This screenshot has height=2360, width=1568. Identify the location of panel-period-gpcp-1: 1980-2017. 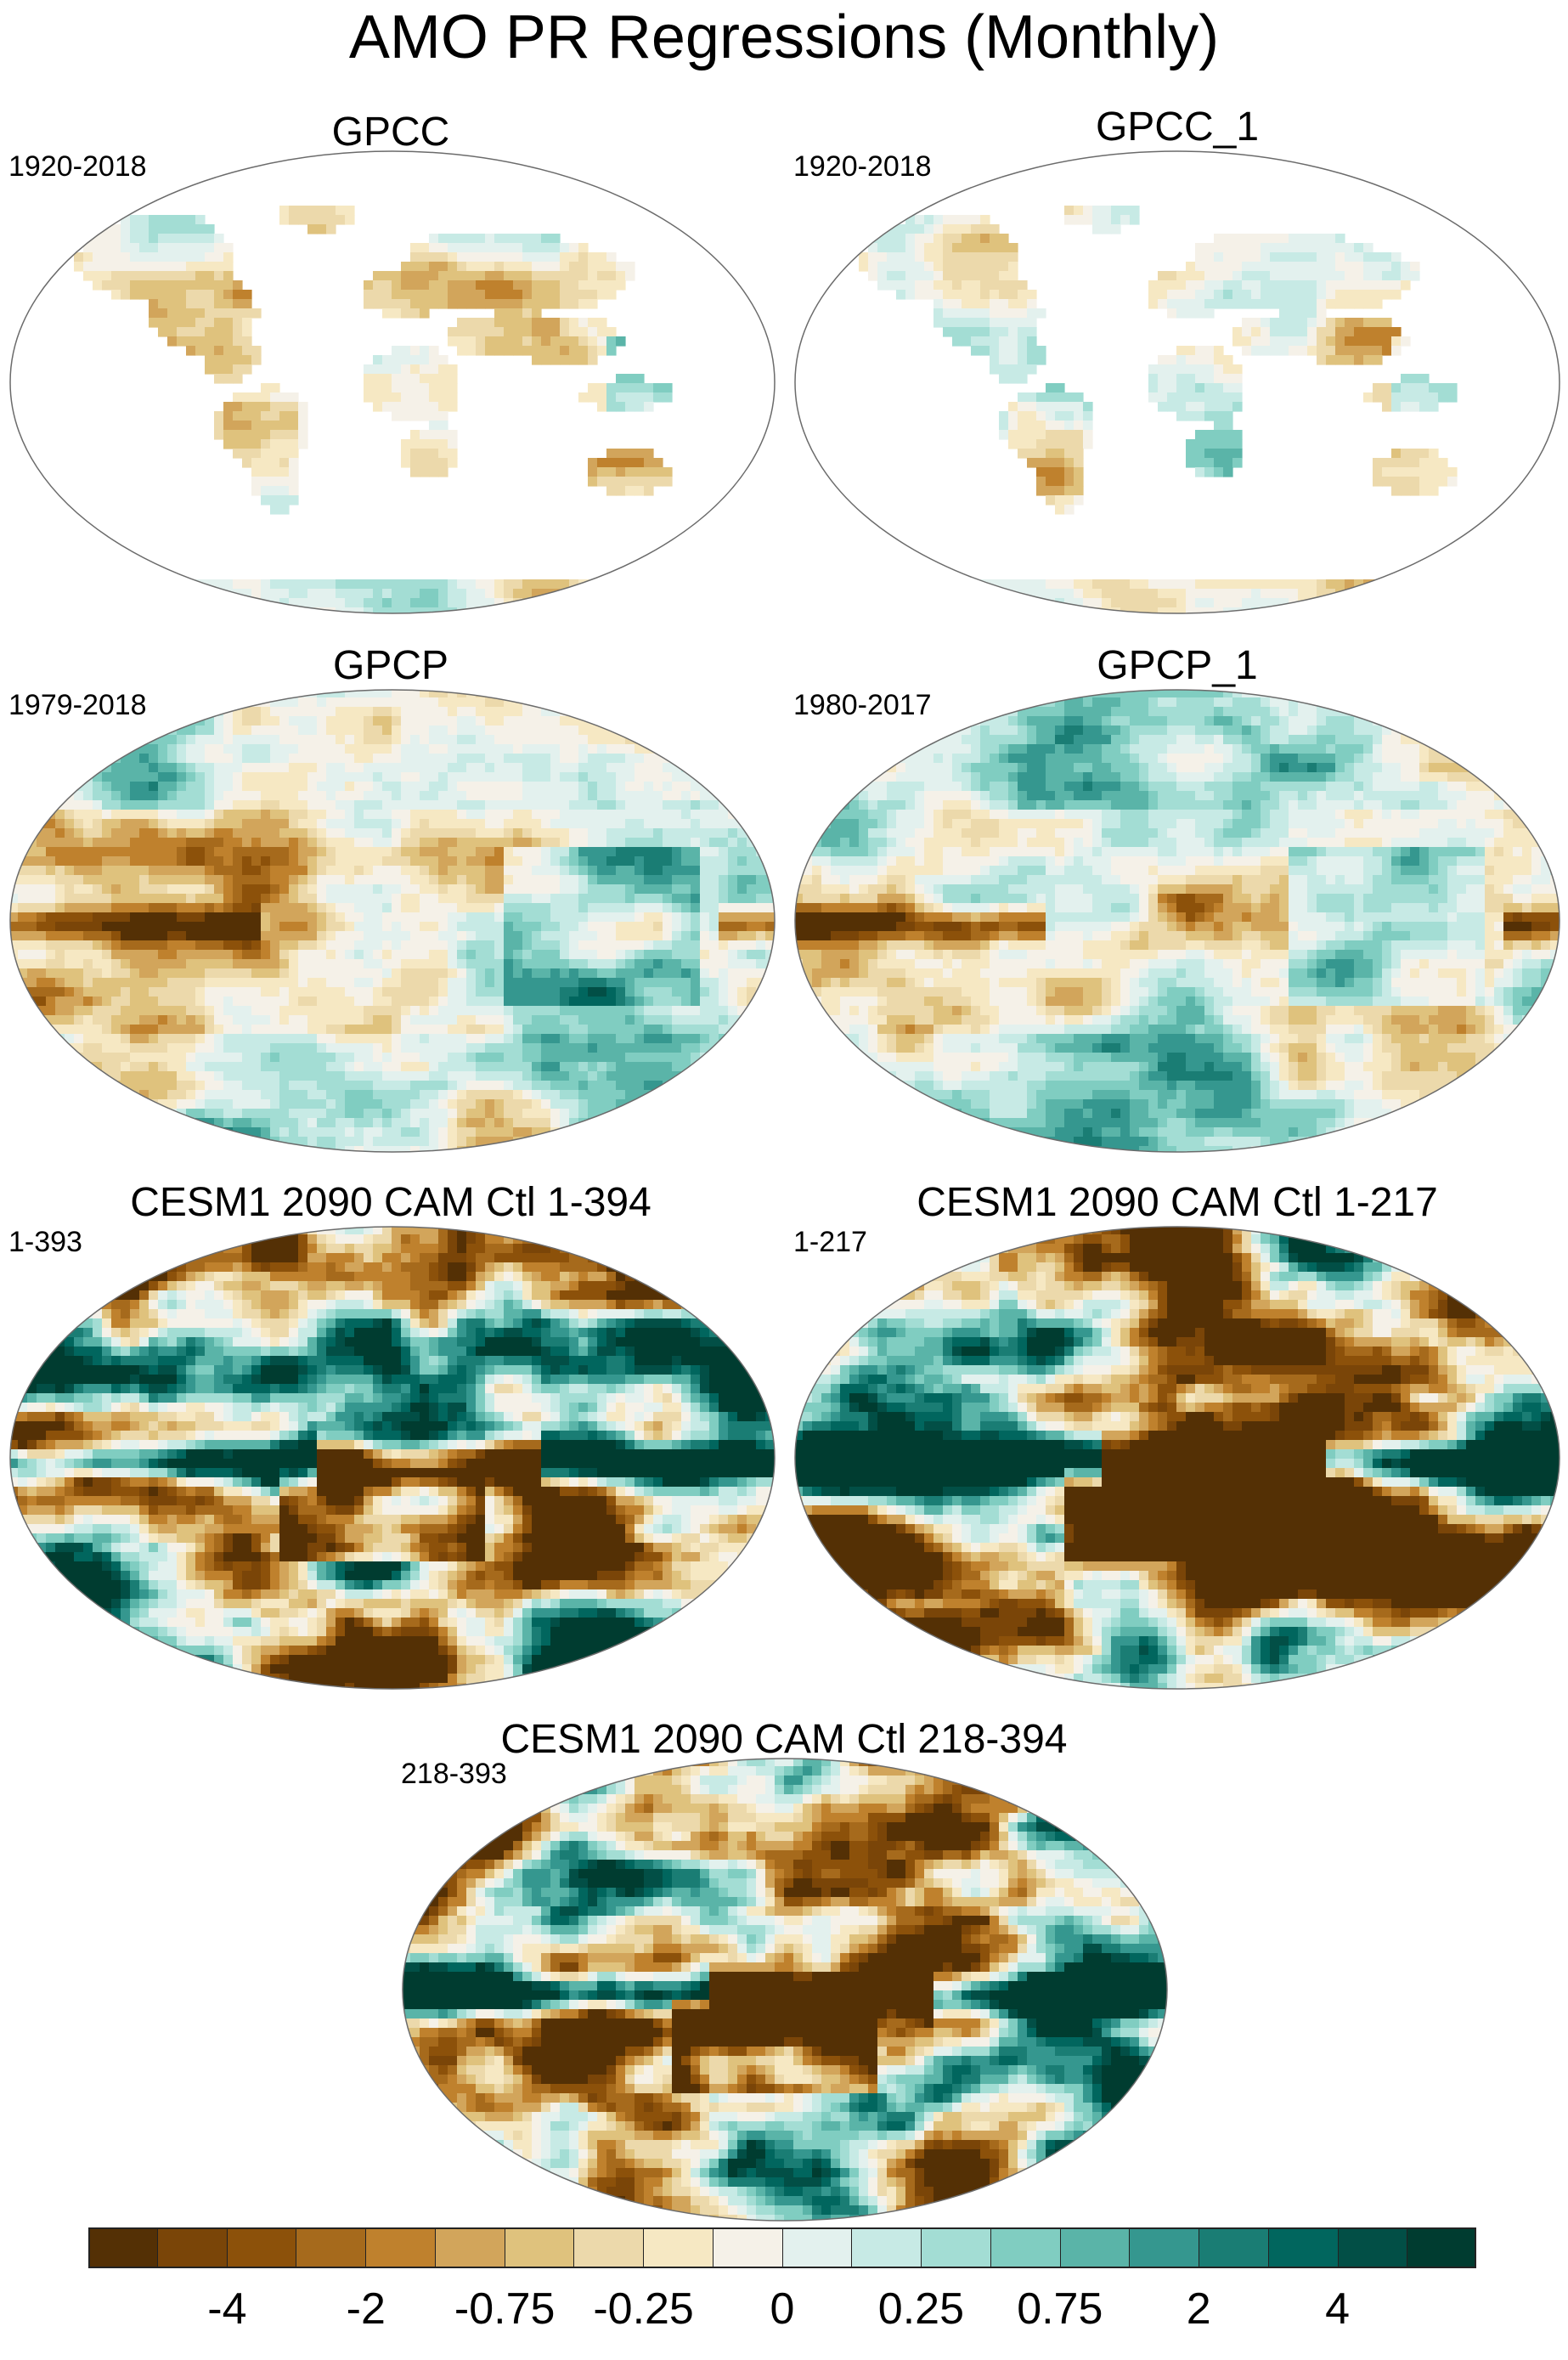
(863, 705).